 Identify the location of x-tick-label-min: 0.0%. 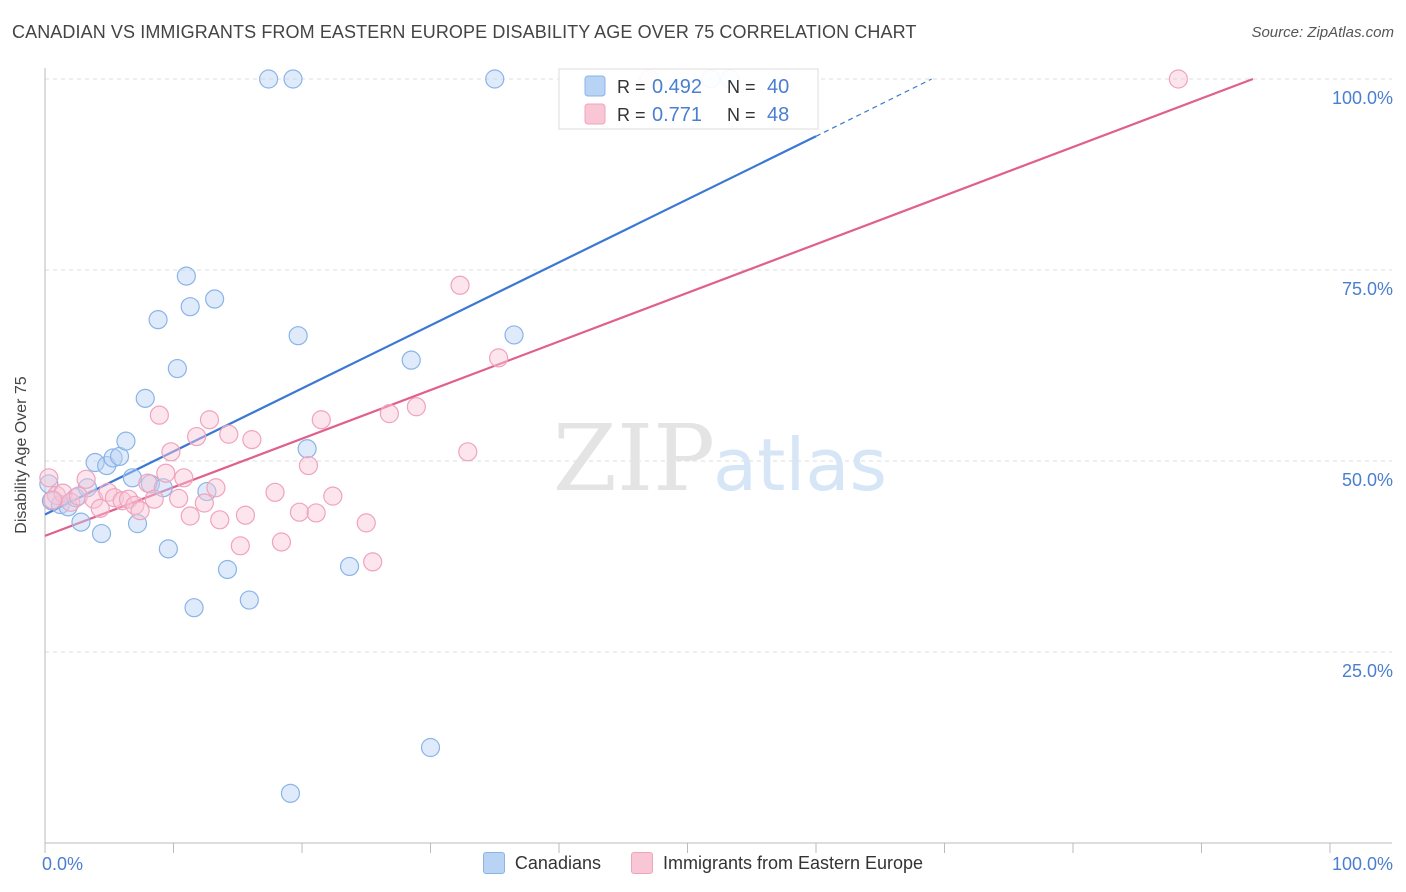
(62, 864).